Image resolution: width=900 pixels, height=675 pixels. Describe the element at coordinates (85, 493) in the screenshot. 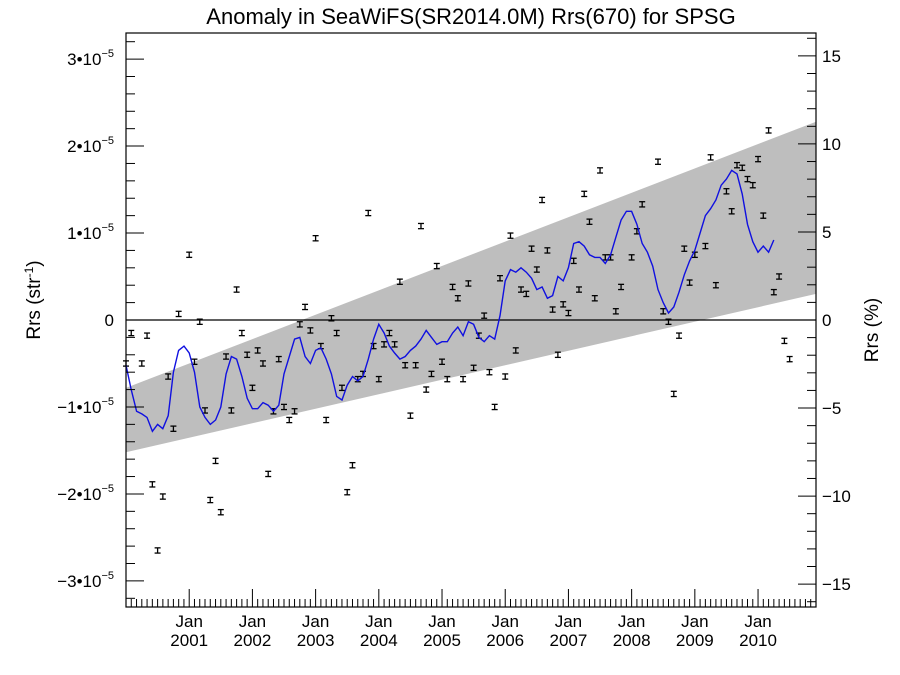

I see `y-left-tick-label: −2•10−5` at that location.